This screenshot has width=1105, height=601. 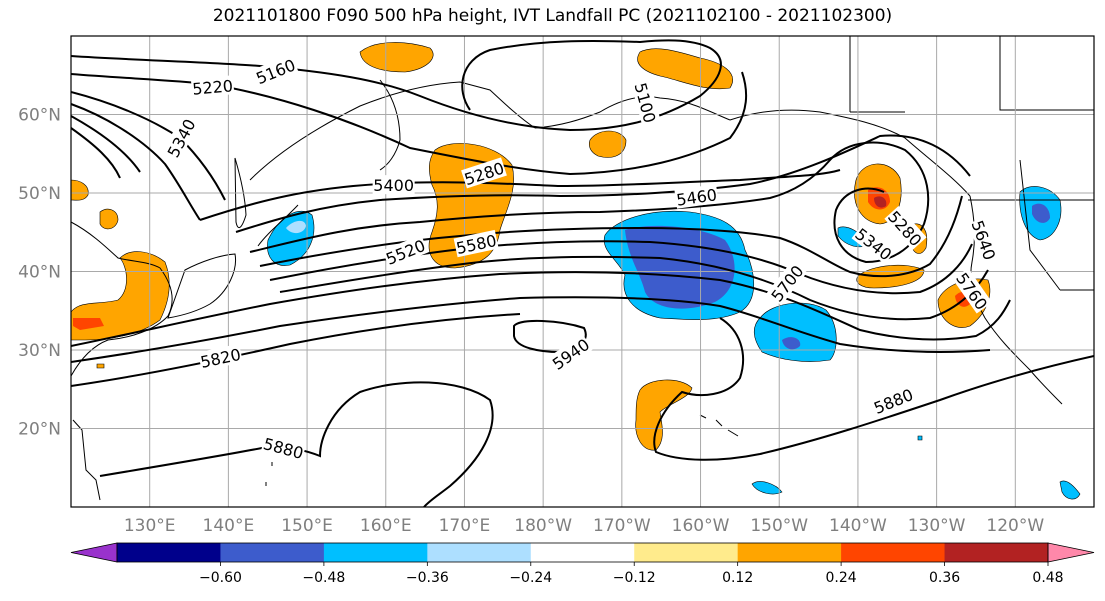 What do you see at coordinates (465, 526) in the screenshot?
I see `lon-tick-label: 170°E` at bounding box center [465, 526].